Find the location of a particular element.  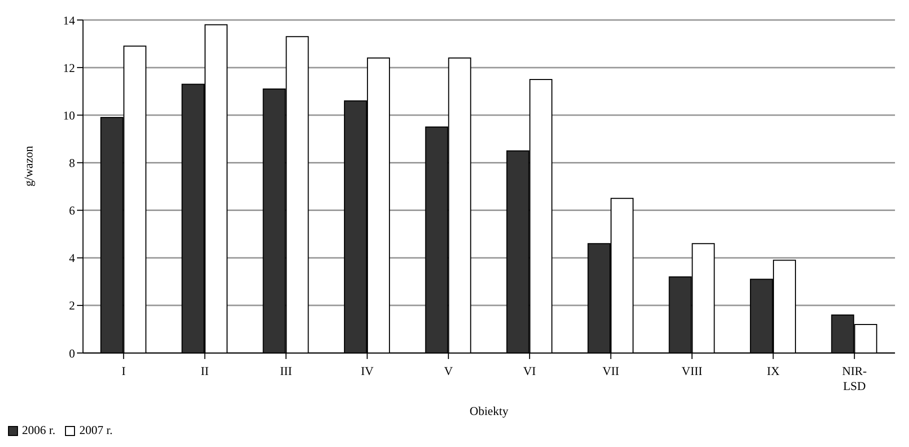

y-tick-label: 12 is located at coordinates (69, 67).